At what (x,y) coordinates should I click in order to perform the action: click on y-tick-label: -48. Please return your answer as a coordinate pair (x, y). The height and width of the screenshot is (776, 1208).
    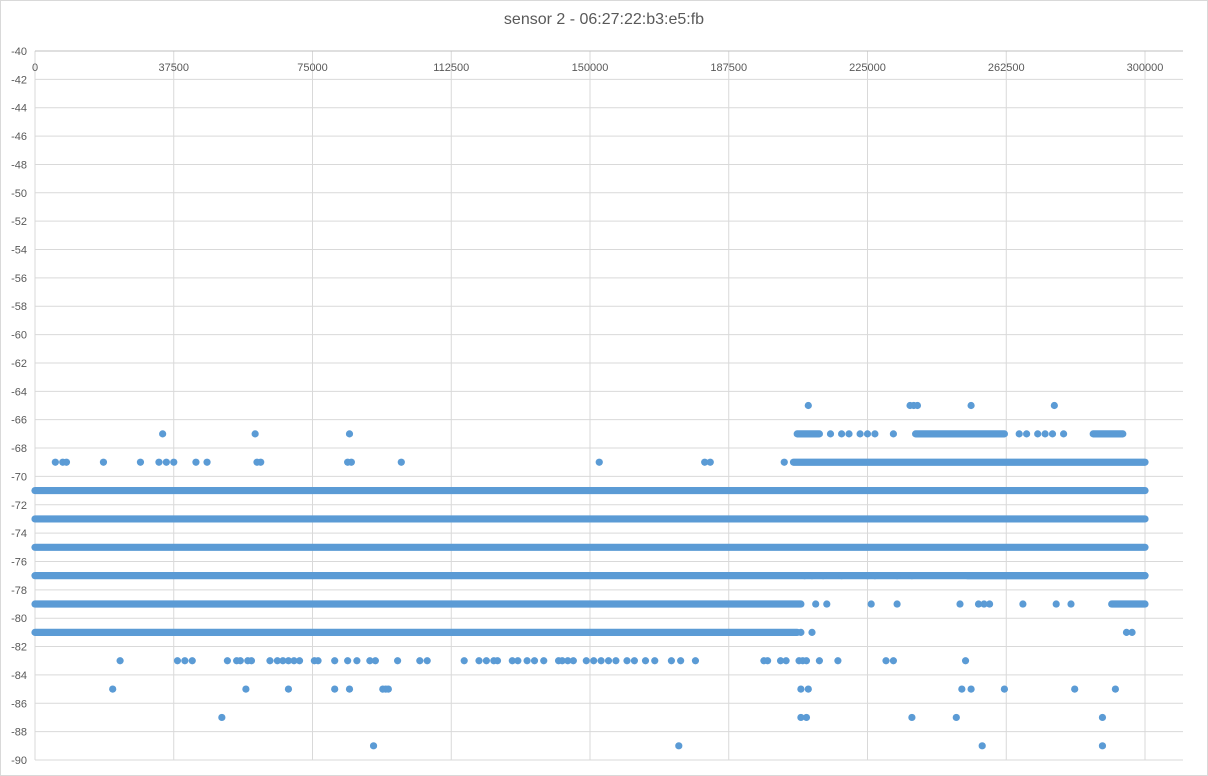
    Looking at the image, I should click on (19, 165).